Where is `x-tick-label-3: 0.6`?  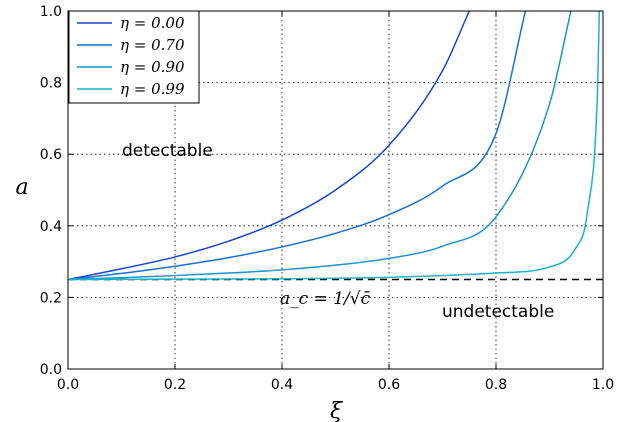
x-tick-label-3: 0.6 is located at coordinates (389, 385).